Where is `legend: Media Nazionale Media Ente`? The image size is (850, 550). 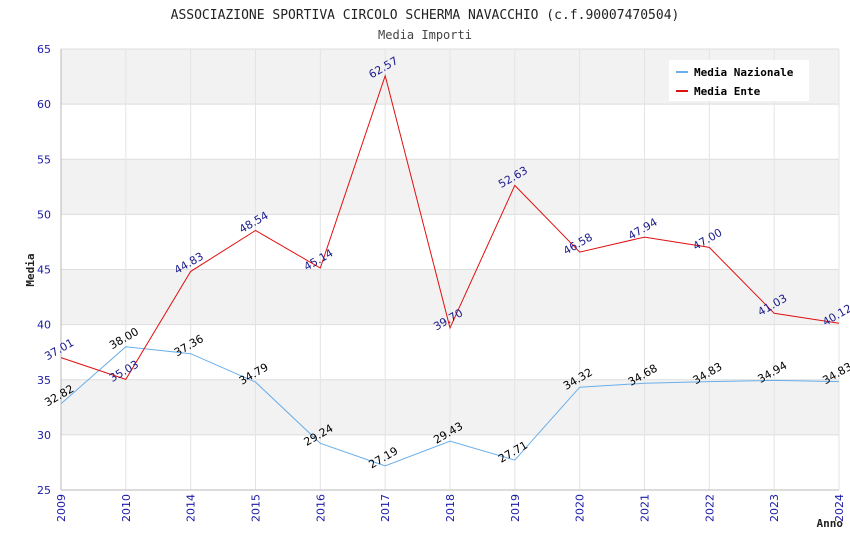 legend: Media Nazionale Media Ente is located at coordinates (739, 80).